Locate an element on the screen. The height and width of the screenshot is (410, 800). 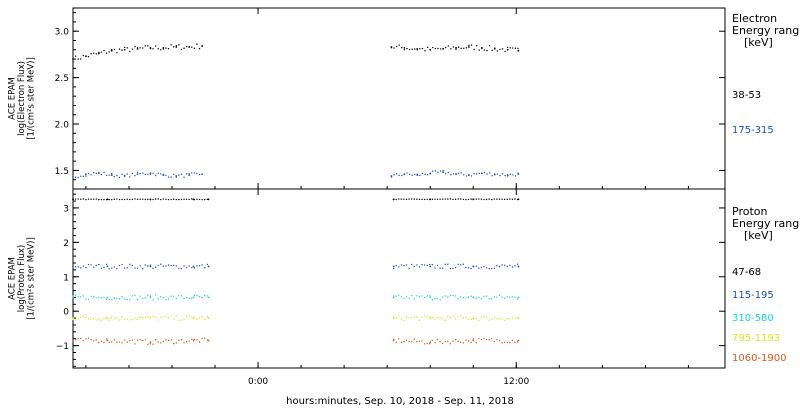
legend-title-line: [keV] is located at coordinates (758, 42).